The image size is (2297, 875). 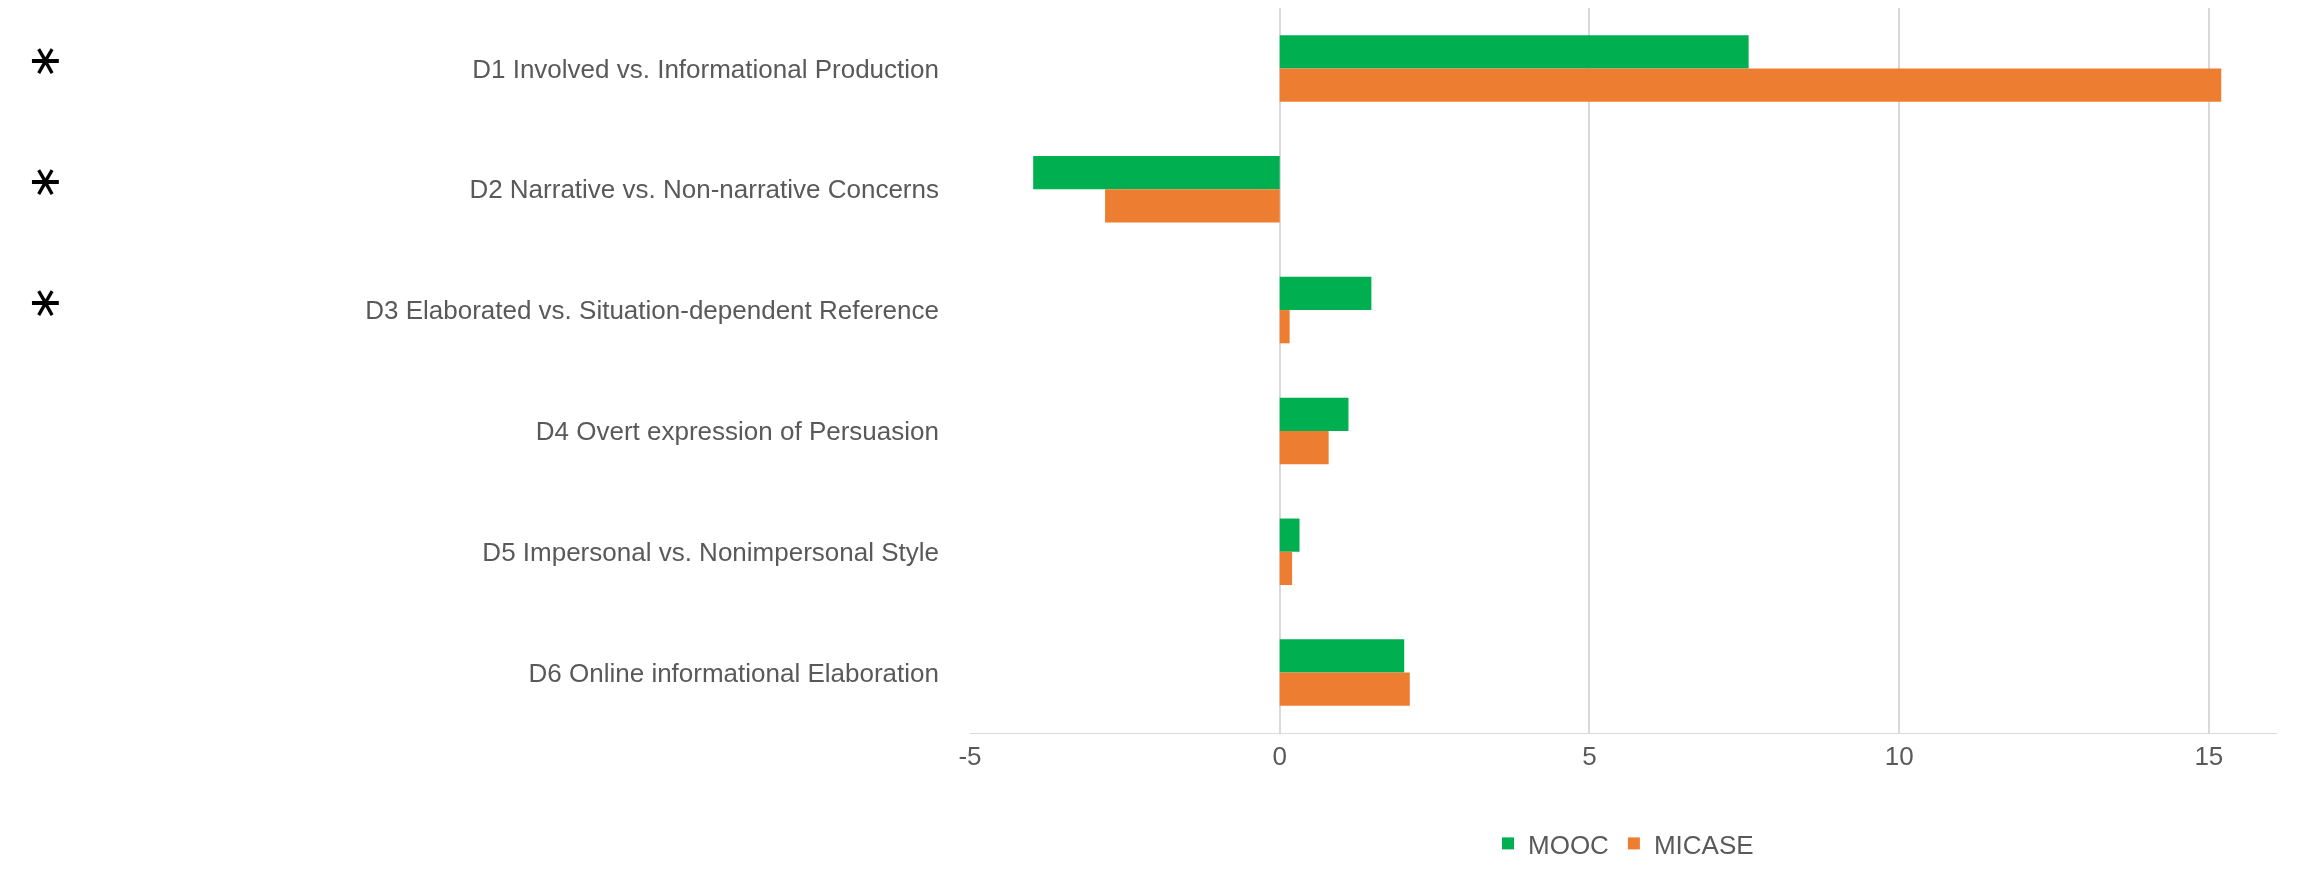 I want to click on x-tick-label: 10, so click(x=1899, y=756).